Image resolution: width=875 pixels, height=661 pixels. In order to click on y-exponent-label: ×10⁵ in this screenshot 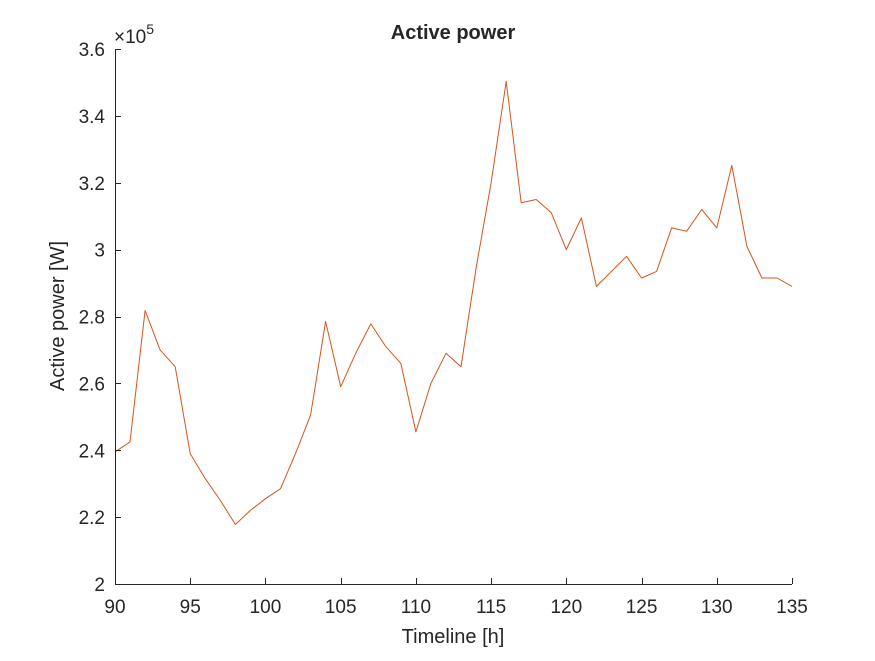, I will do `click(134, 34)`.